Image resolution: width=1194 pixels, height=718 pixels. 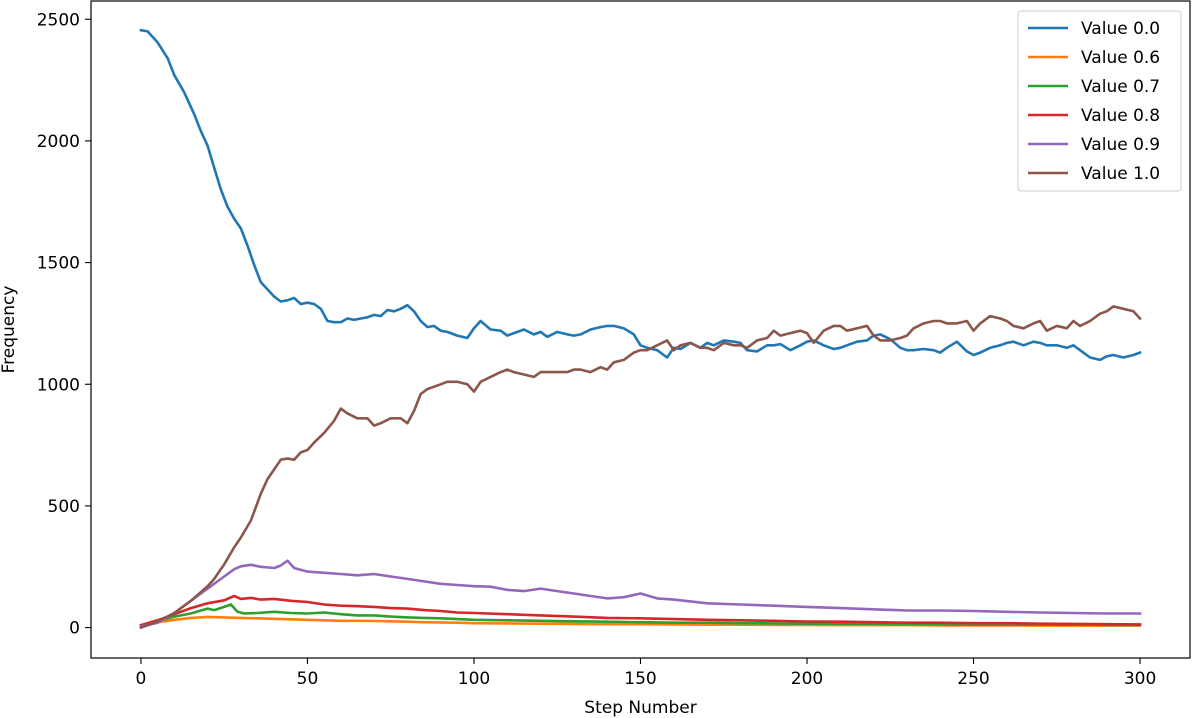 What do you see at coordinates (1140, 679) in the screenshot?
I see `x-tick-label: 300` at bounding box center [1140, 679].